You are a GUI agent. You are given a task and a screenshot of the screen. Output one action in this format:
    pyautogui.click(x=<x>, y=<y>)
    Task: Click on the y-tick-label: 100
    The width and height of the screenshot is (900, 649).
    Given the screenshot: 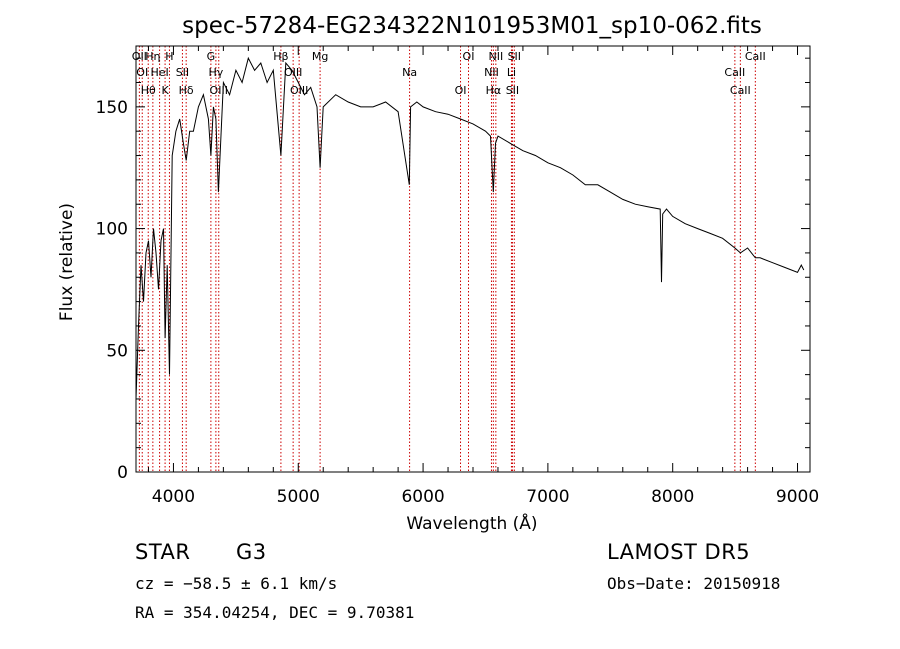 What is the action you would take?
    pyautogui.click(x=112, y=230)
    